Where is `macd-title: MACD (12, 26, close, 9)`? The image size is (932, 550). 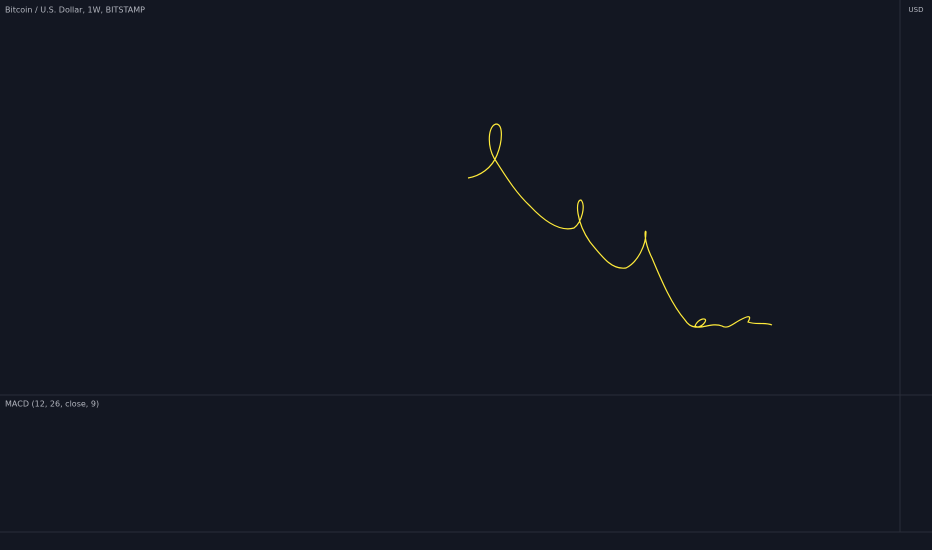 macd-title: MACD (12, 26, close, 9) is located at coordinates (52, 404).